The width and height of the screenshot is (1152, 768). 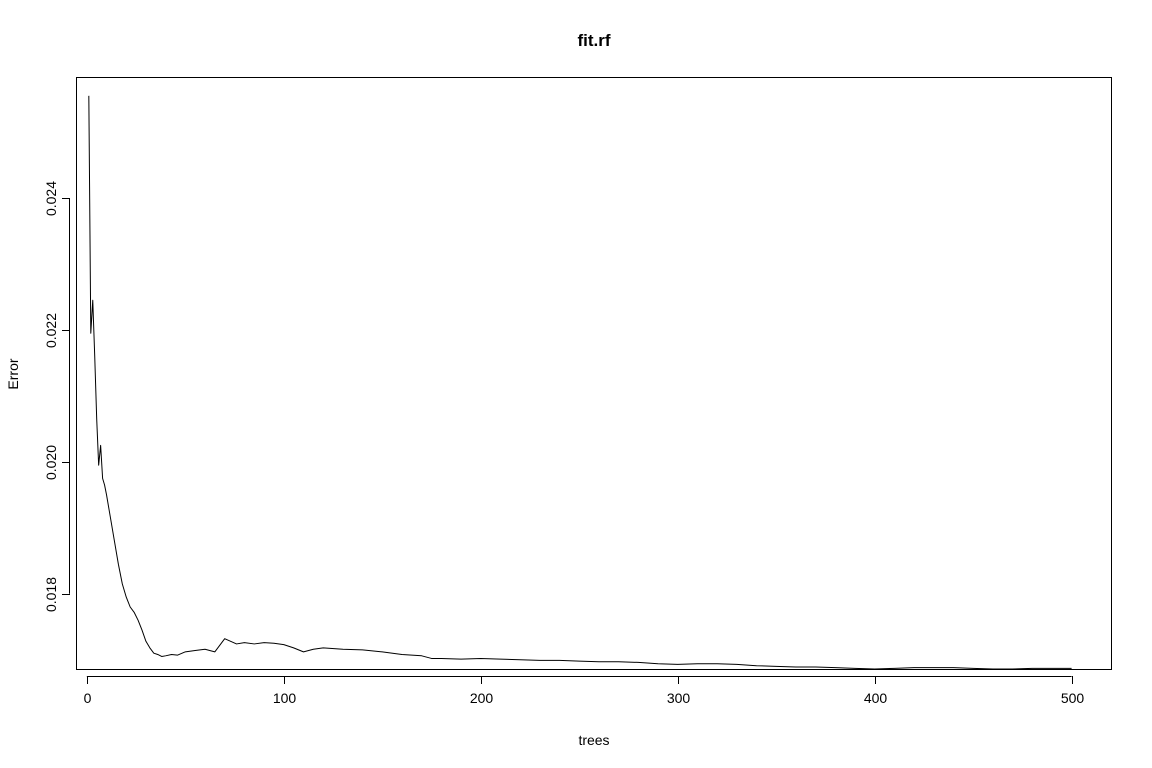 I want to click on y-tick-label: 0.024, so click(x=51, y=198).